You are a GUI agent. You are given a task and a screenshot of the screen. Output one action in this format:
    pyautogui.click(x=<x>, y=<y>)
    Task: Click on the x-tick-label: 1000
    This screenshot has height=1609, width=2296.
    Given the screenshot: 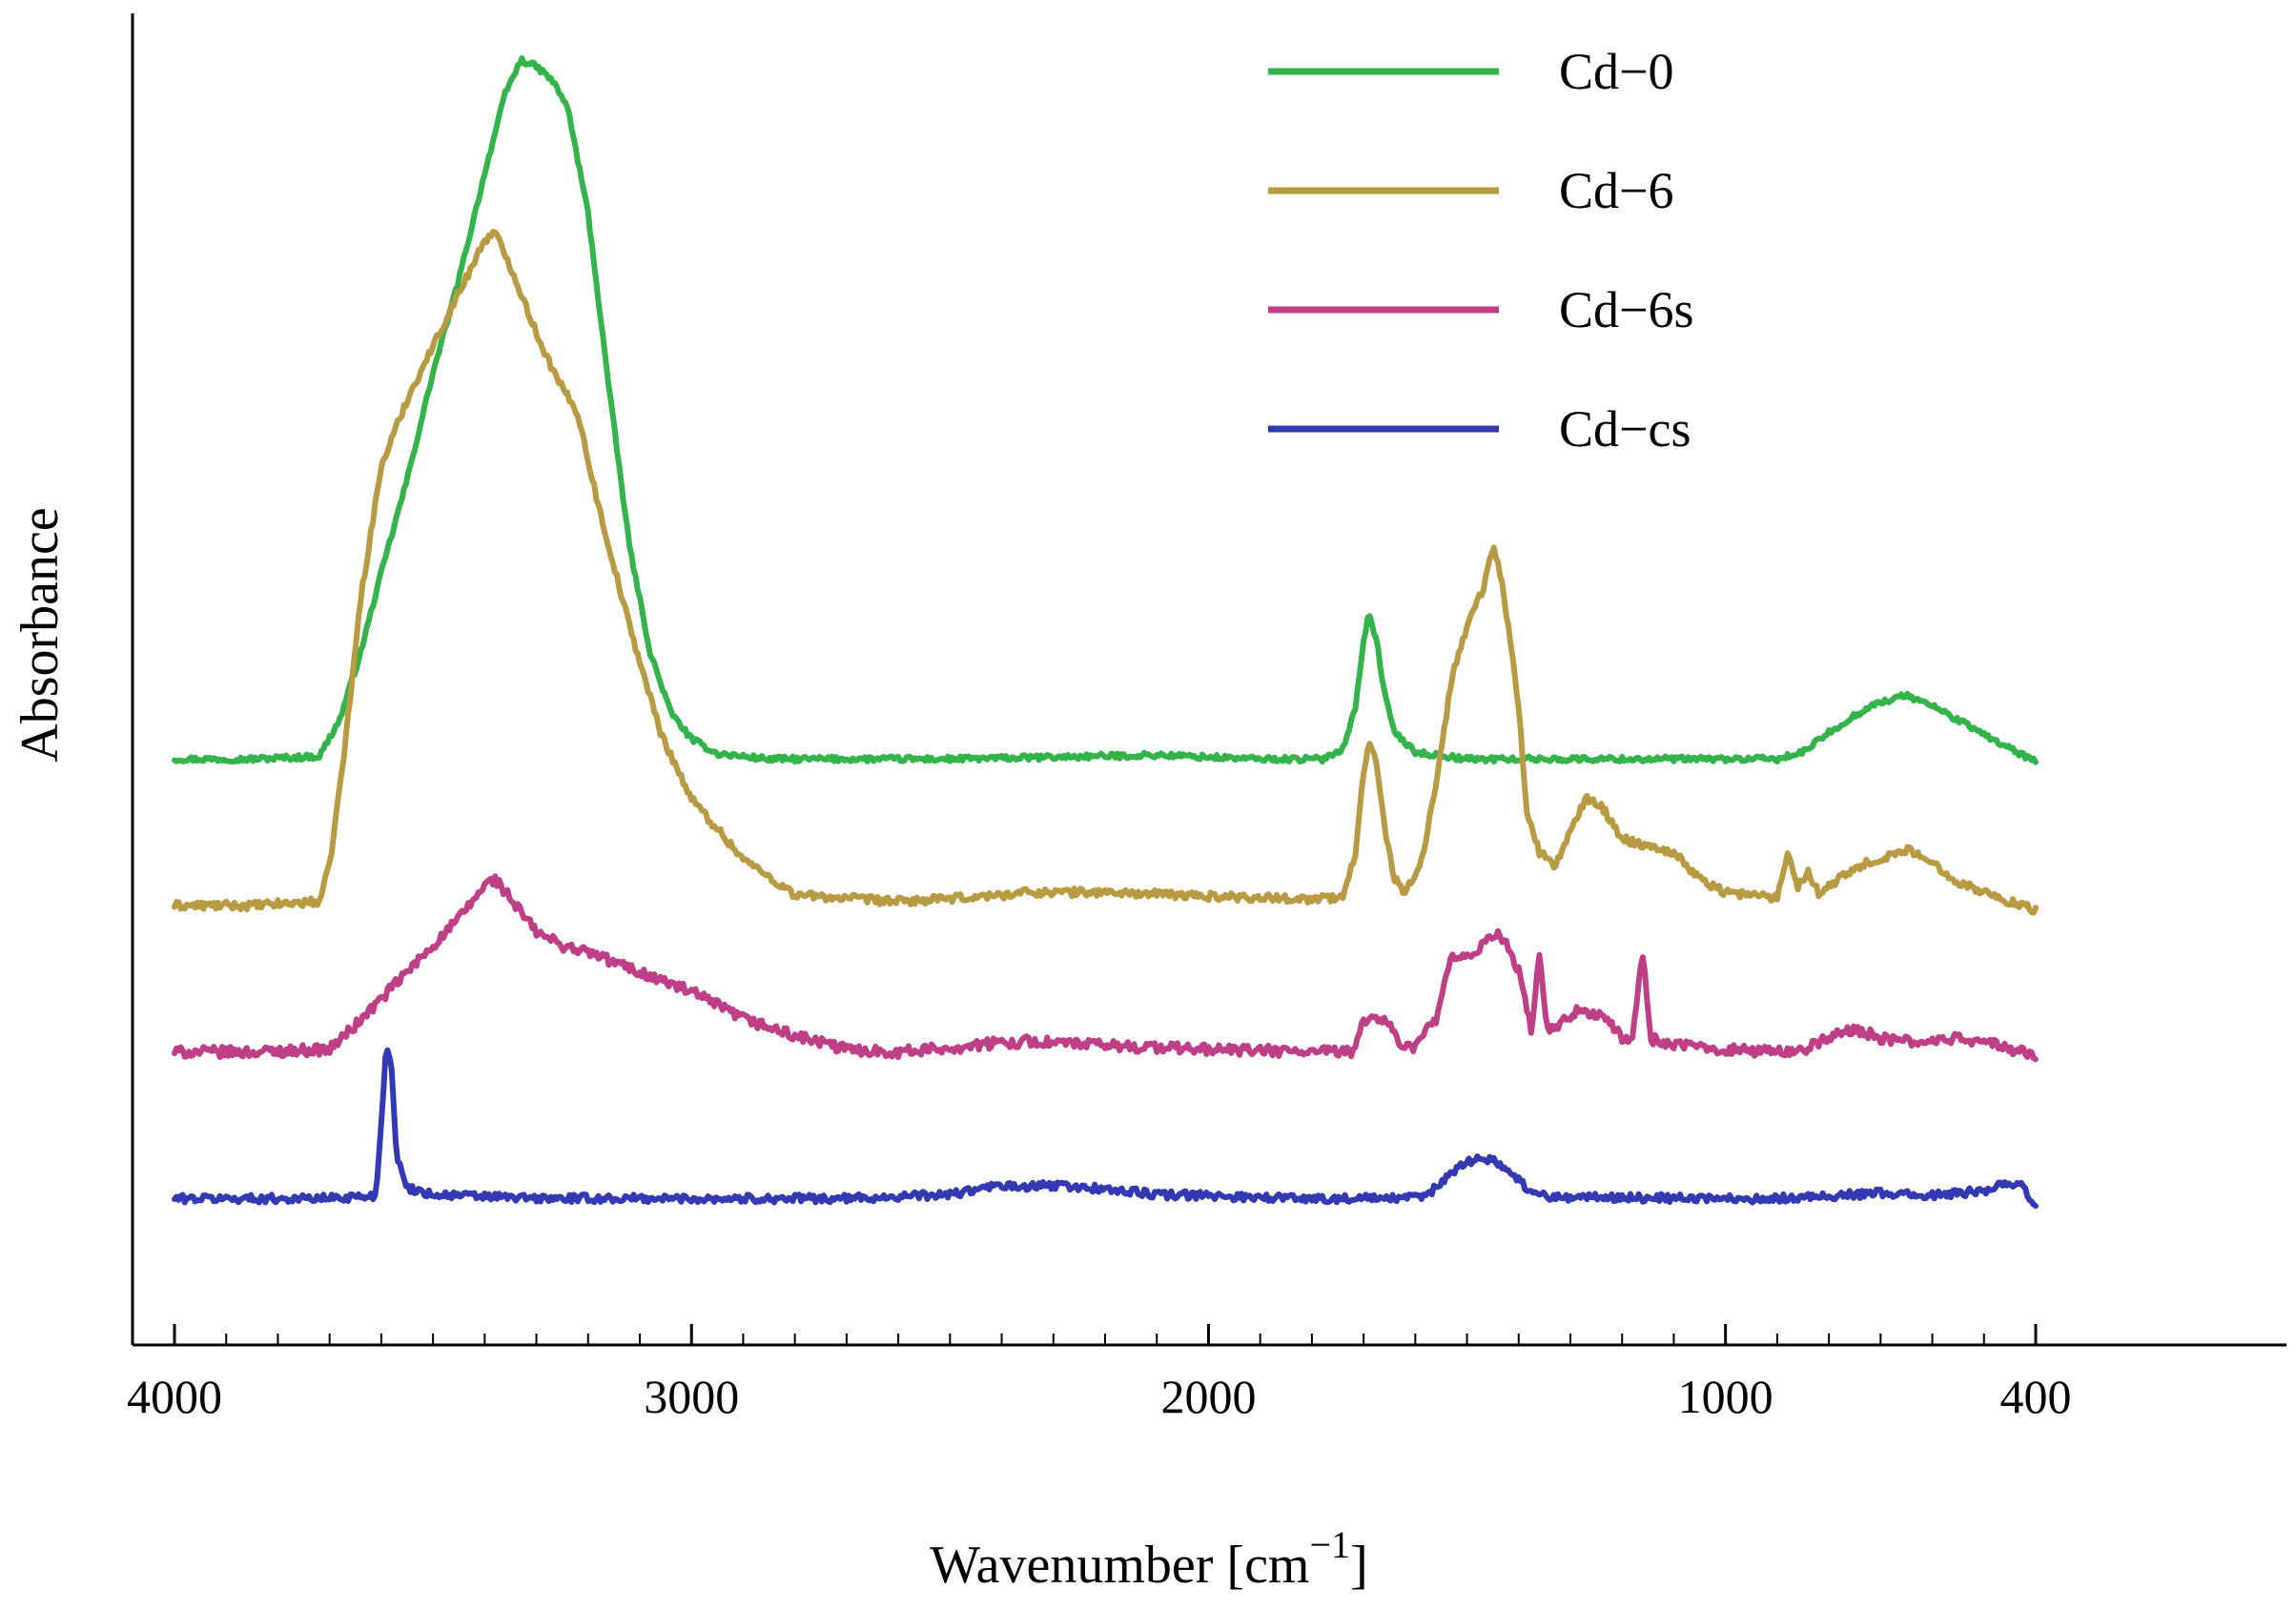 What is the action you would take?
    pyautogui.click(x=1726, y=1396)
    